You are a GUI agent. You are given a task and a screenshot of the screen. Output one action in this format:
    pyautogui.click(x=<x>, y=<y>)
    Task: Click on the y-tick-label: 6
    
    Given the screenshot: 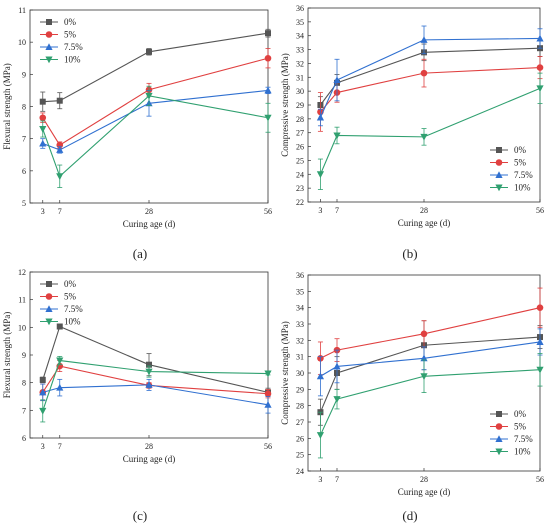 What is the action you would take?
    pyautogui.click(x=24, y=171)
    